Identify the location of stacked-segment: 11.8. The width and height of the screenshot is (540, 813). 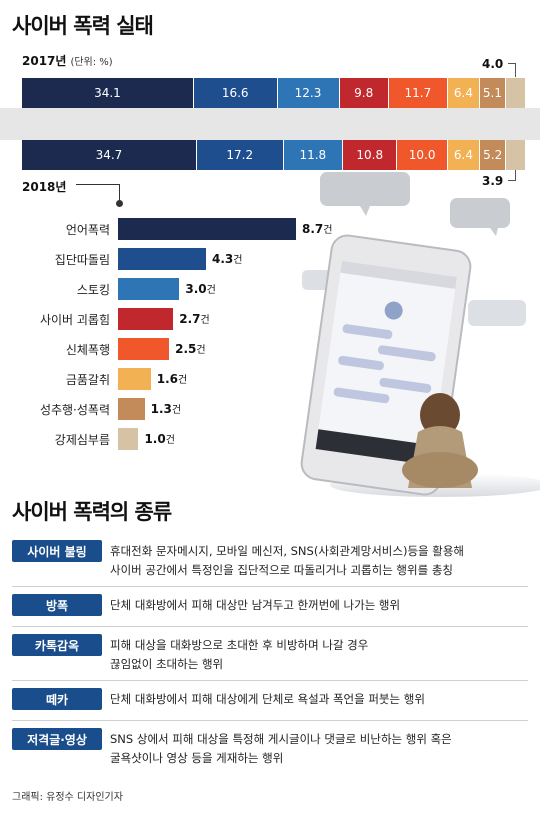
(313, 155).